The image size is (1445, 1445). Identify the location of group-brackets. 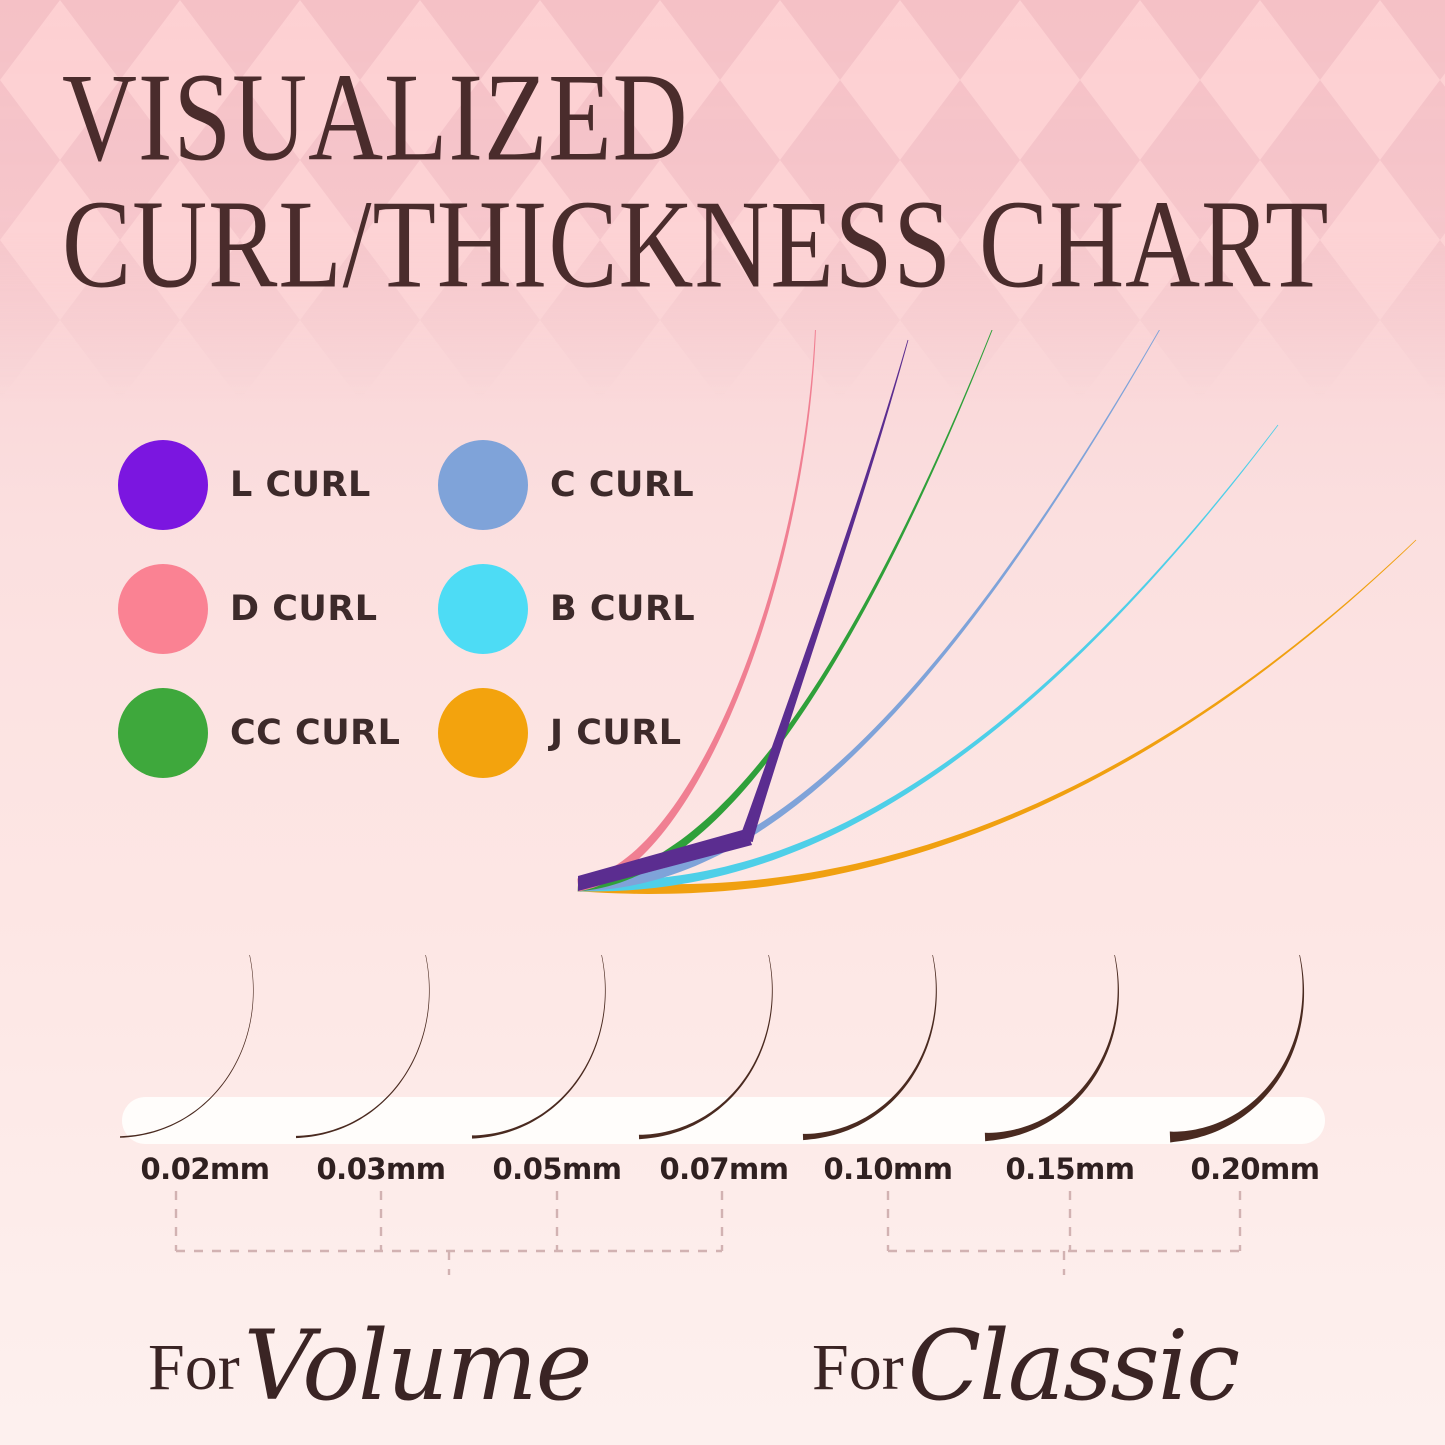
(708, 1233).